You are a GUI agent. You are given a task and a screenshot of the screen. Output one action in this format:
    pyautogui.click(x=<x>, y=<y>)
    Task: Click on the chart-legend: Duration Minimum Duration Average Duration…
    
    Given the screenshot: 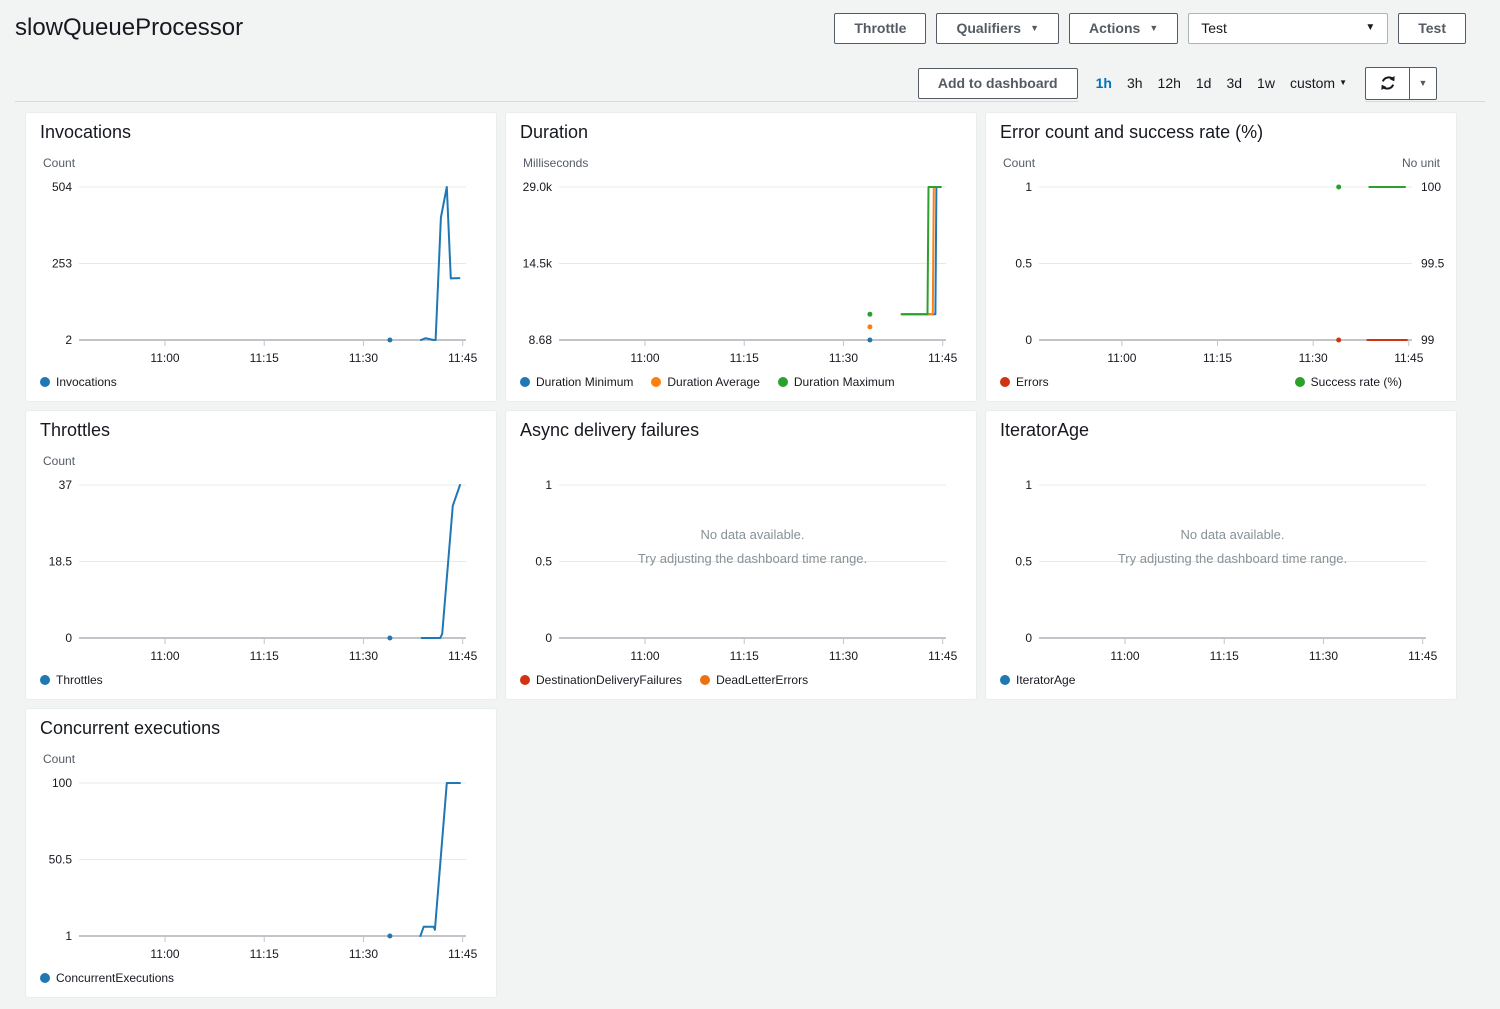 What is the action you would take?
    pyautogui.click(x=741, y=382)
    